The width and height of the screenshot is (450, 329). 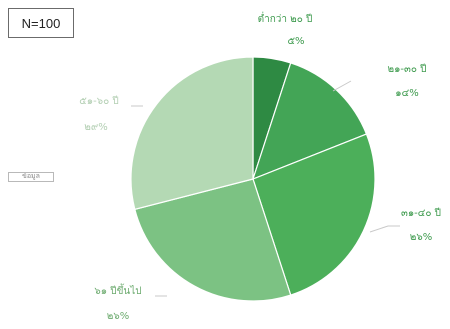 I want to click on side-tag: ข้อมูล, so click(x=31, y=177).